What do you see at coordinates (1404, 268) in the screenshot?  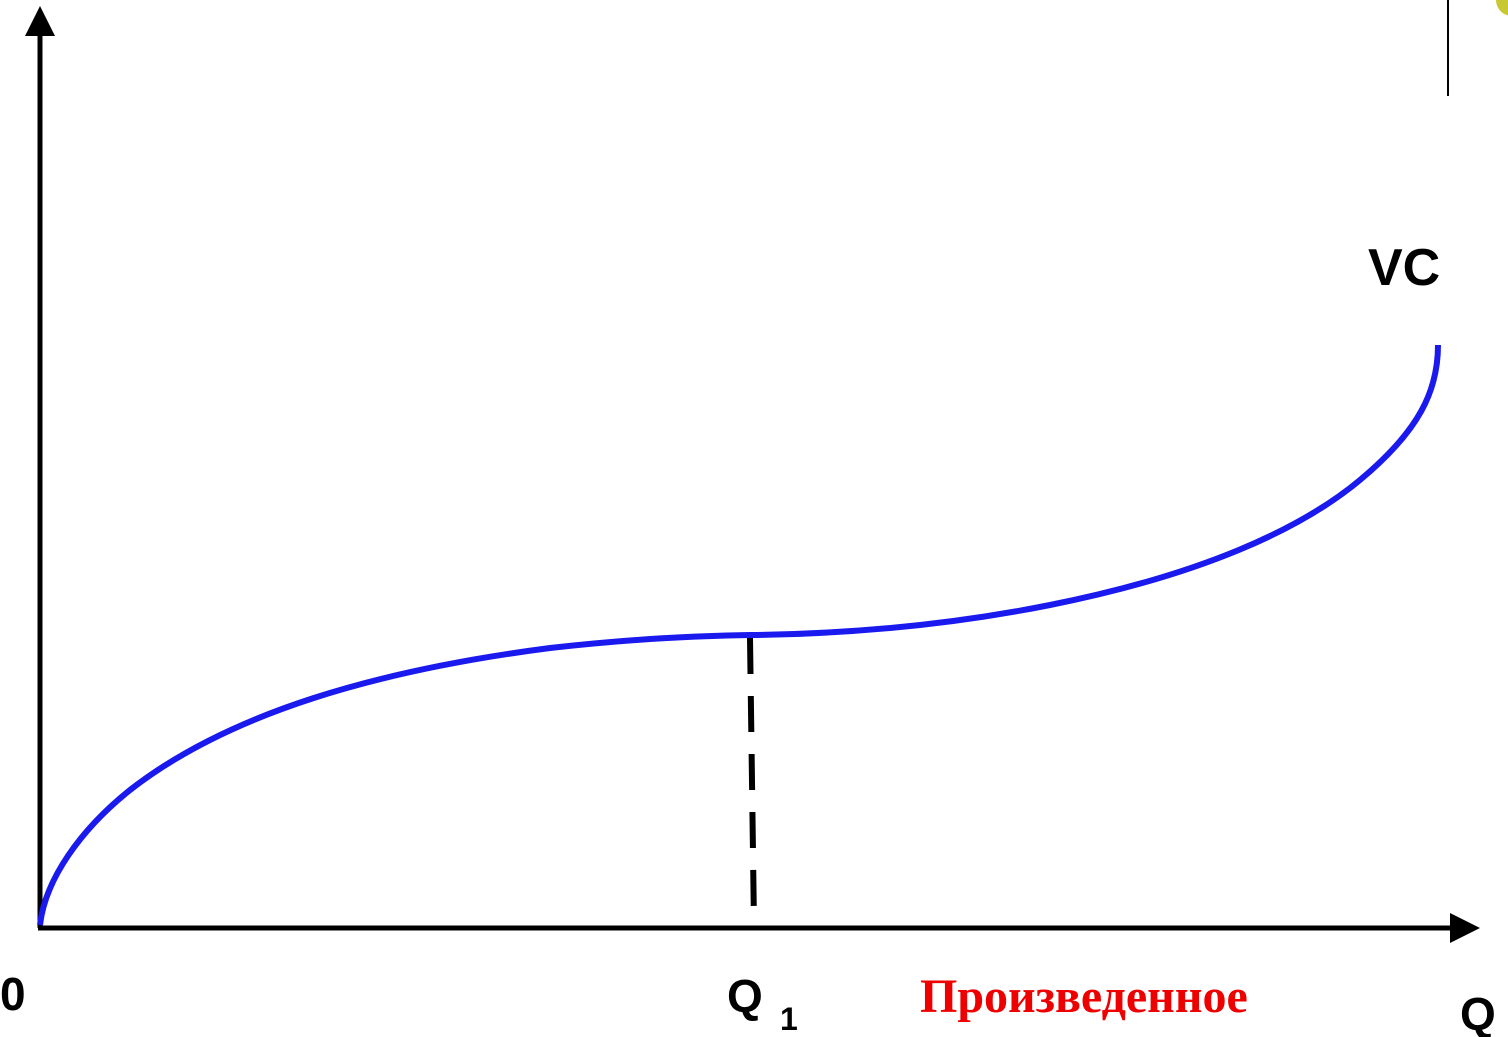 I see `vc-label: VC` at bounding box center [1404, 268].